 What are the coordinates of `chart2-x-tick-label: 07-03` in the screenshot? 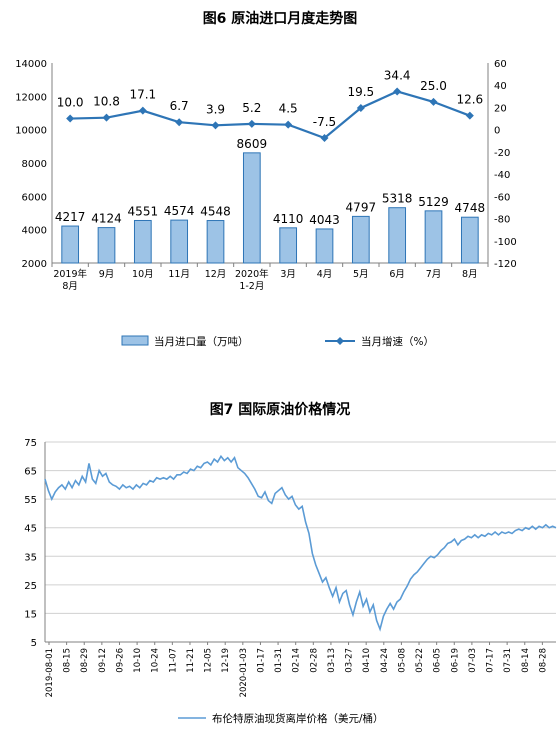 It's located at (473, 660).